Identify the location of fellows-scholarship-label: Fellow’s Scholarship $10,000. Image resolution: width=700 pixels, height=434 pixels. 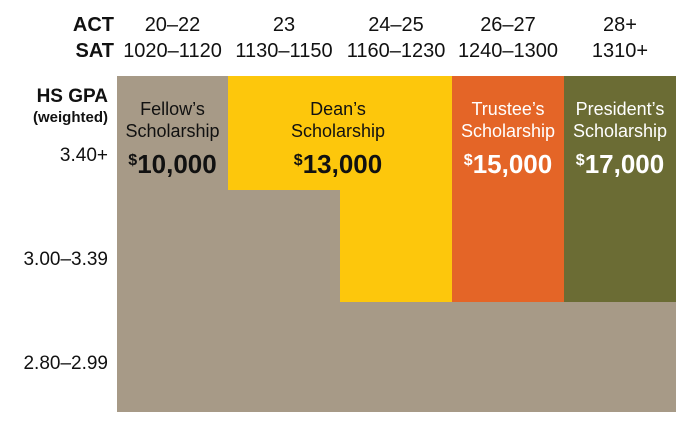
(172, 138).